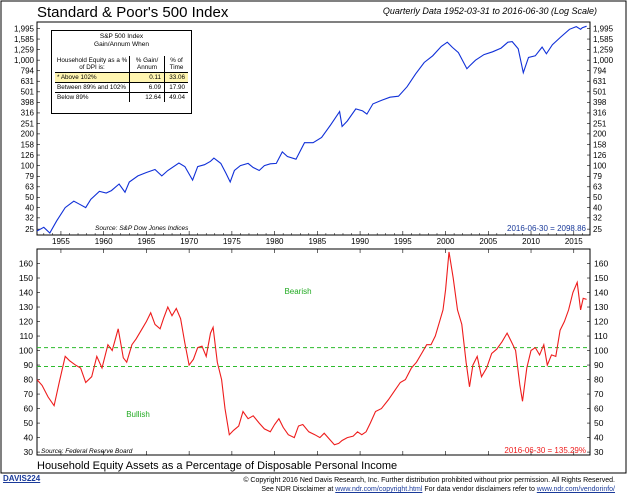 Image resolution: width=627 pixels, height=504 pixels. What do you see at coordinates (275, 241) in the screenshot?
I see `x-tick-label: 1980` at bounding box center [275, 241].